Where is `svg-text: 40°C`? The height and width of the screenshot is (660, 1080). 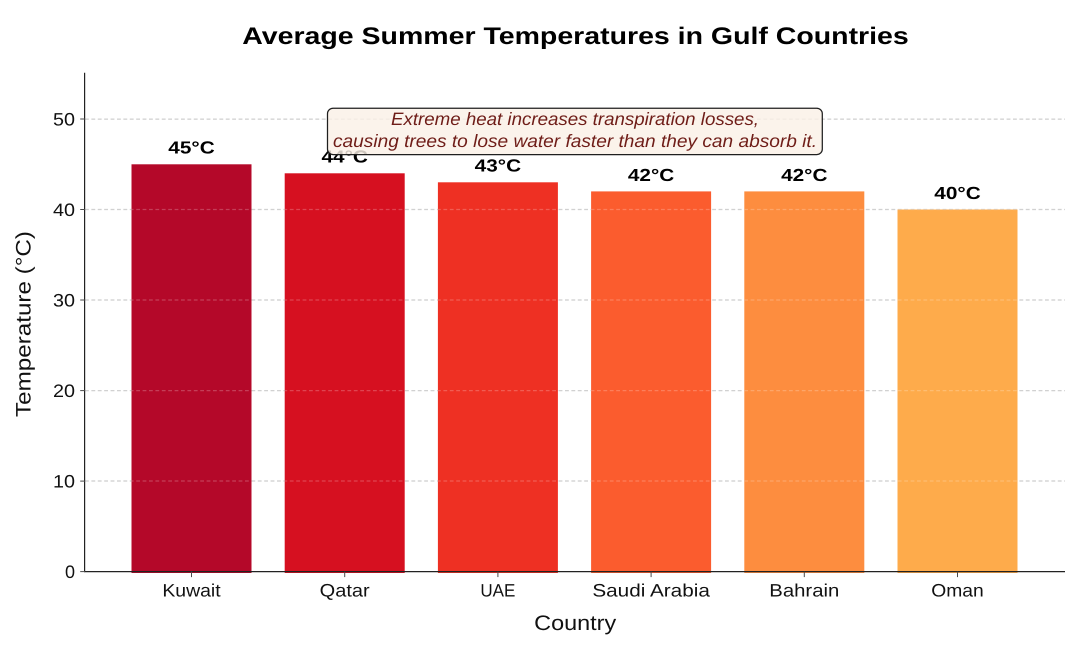
svg-text: 40°C is located at coordinates (957, 193).